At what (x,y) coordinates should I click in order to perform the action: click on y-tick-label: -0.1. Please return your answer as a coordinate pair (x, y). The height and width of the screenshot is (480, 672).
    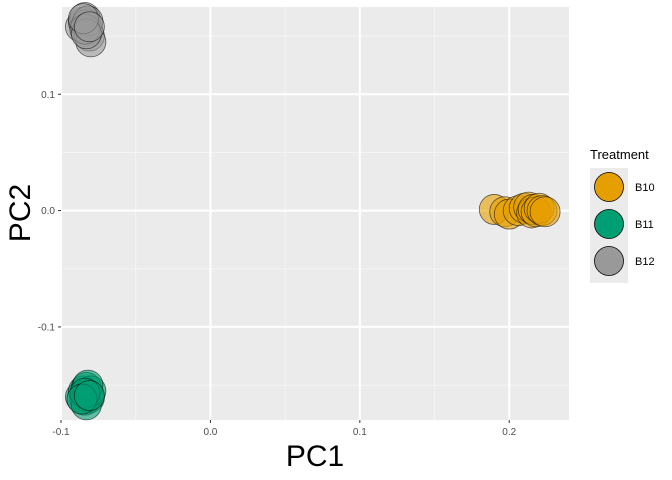
    Looking at the image, I should click on (47, 327).